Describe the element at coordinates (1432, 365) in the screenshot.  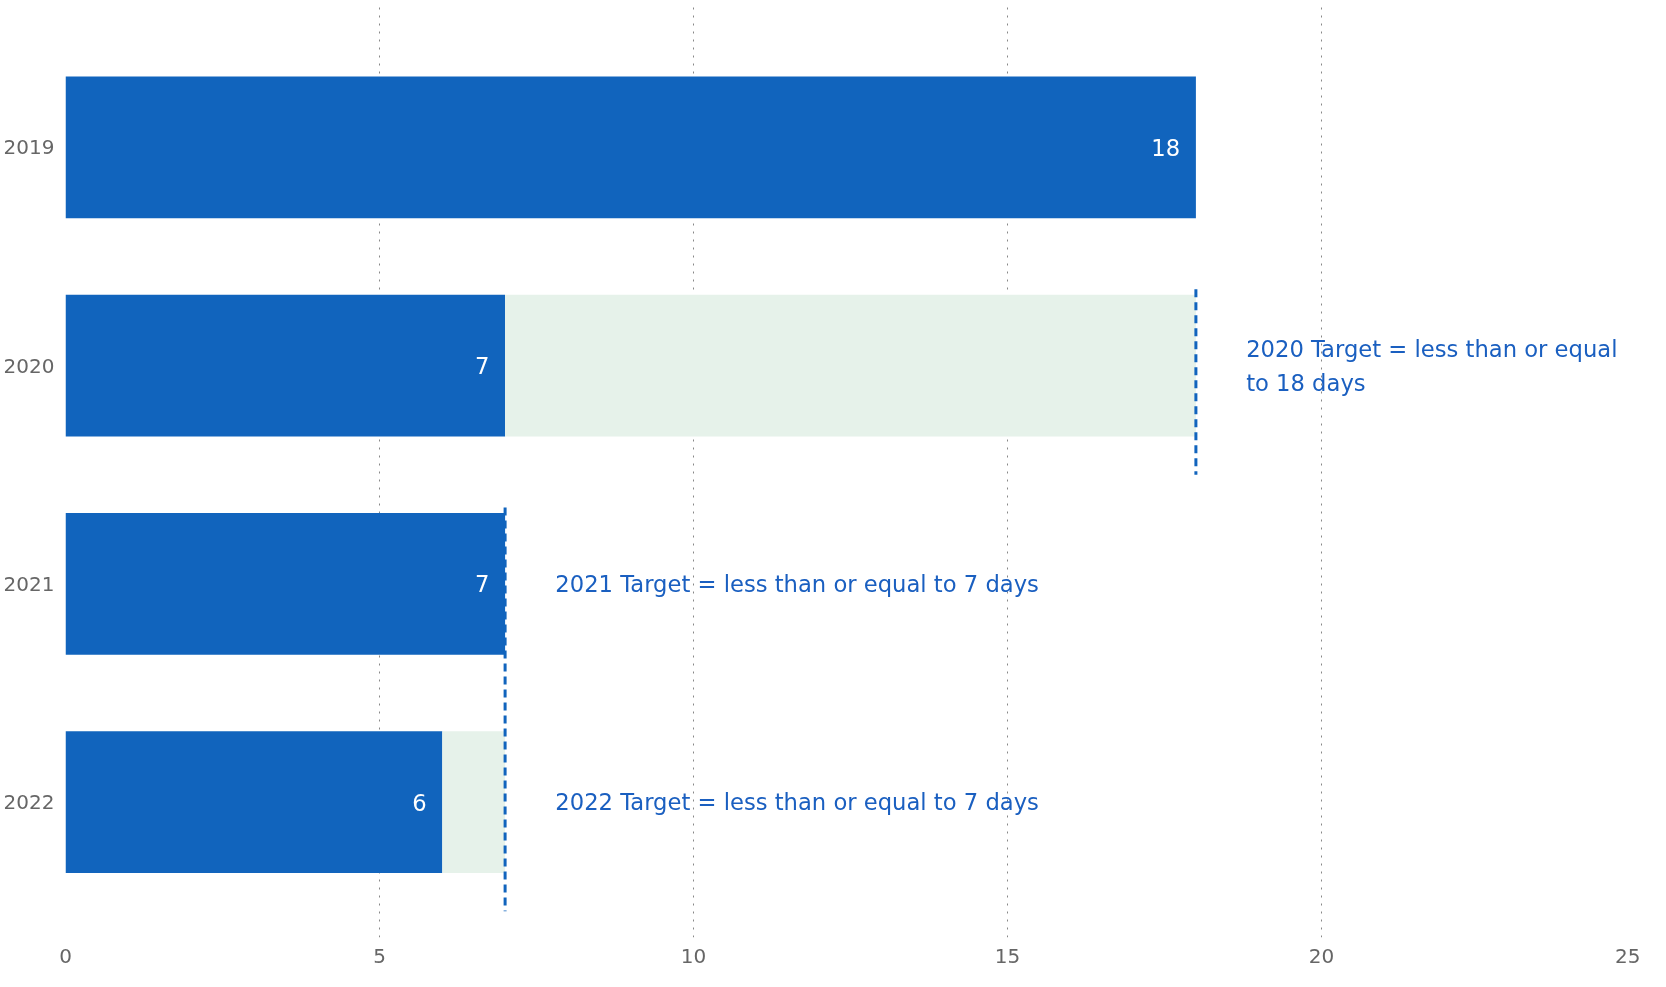
I see `ref-line-label: 2020 Target = less than or equal to 18 days` at that location.